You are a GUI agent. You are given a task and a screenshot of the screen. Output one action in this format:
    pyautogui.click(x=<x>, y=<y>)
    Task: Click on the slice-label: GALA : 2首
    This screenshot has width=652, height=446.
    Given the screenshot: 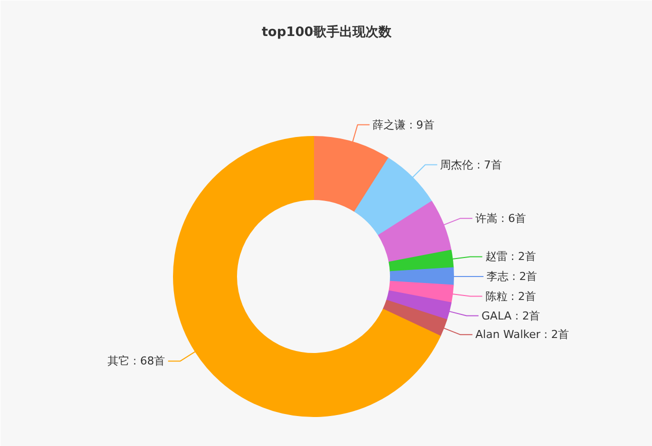 What is the action you would take?
    pyautogui.click(x=511, y=315)
    